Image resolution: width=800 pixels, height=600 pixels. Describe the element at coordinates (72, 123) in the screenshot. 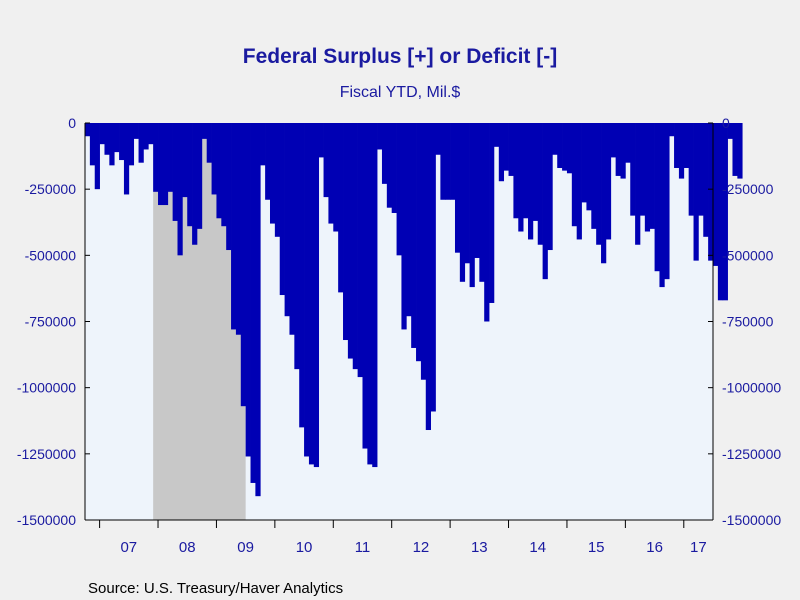

I see `left-y-tick-label: 0` at that location.